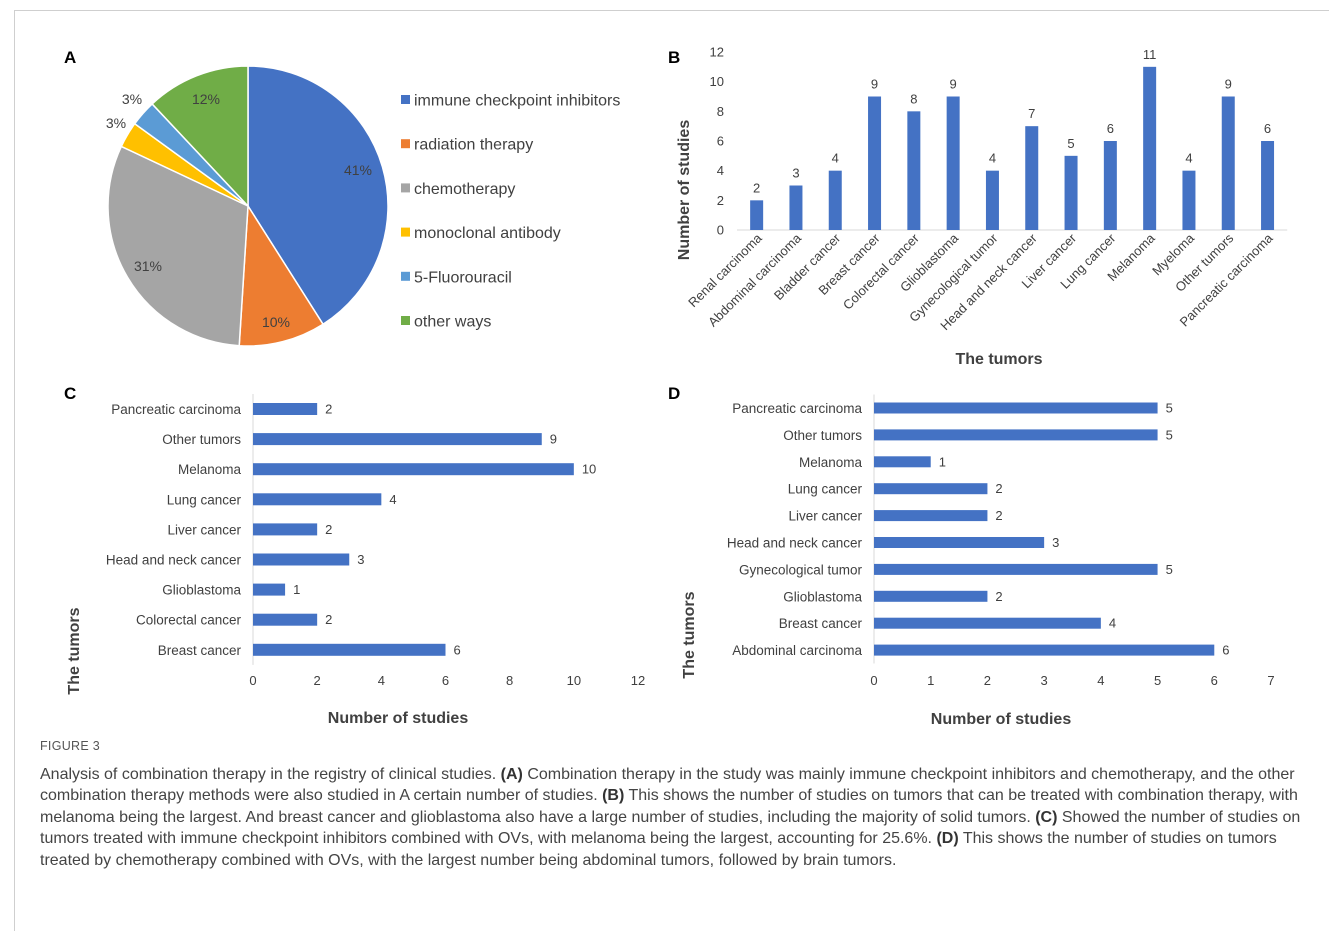 The image size is (1329, 933). I want to click on panel-d-value-label-gynecological-tumor: 5, so click(1169, 569).